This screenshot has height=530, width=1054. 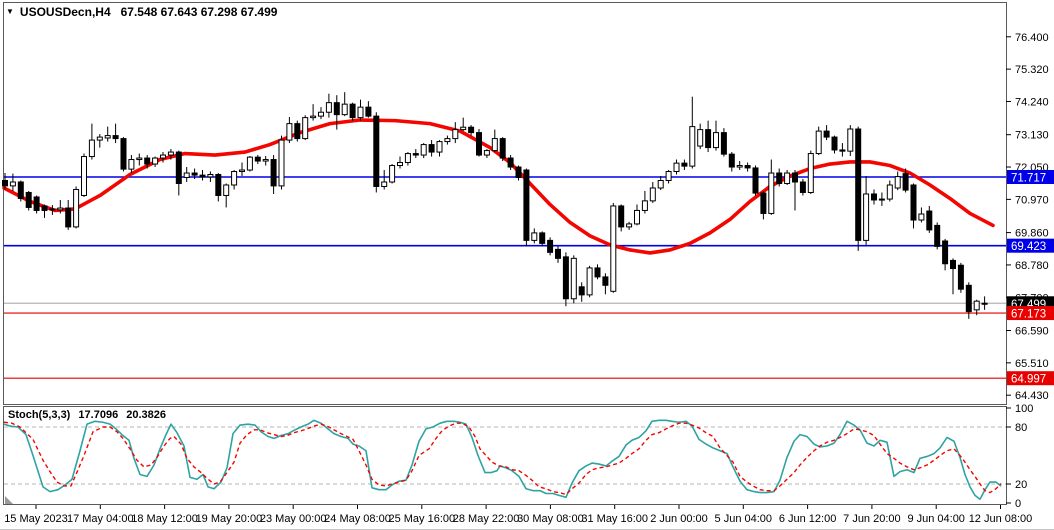 I want to click on panel-resize-grip, so click(x=9, y=500).